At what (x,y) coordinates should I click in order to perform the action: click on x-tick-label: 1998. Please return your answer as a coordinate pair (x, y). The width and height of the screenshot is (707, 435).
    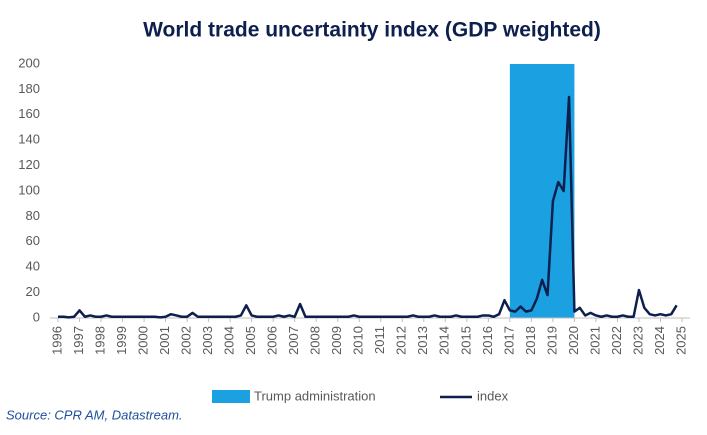
    Looking at the image, I should click on (99, 340).